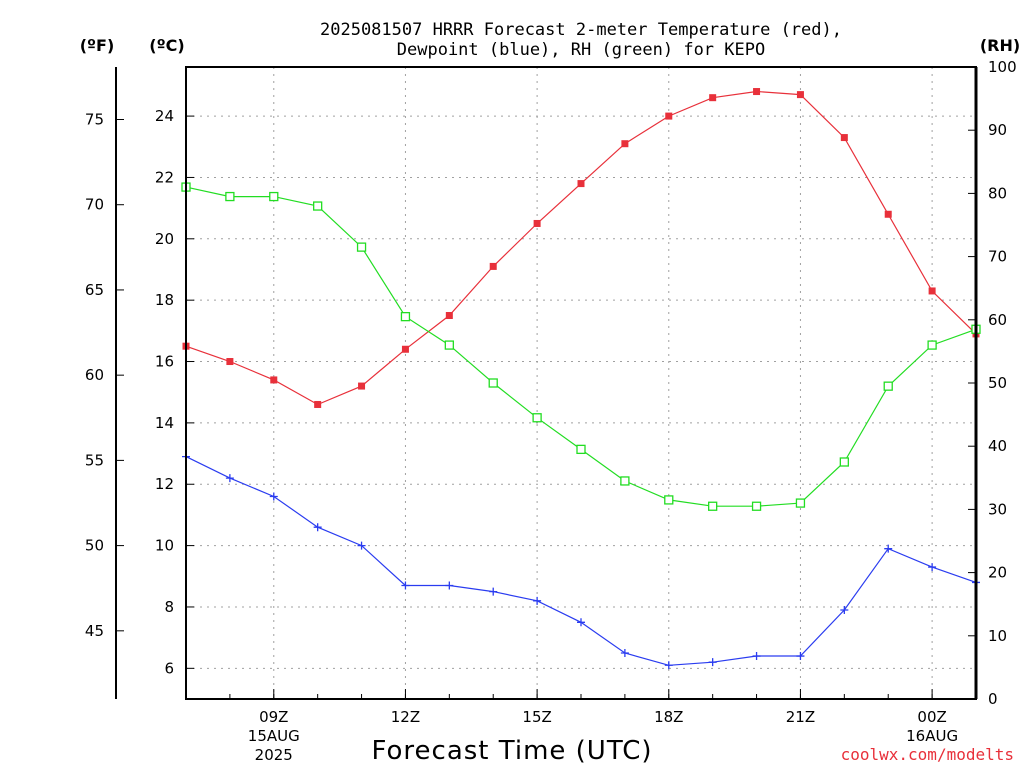  I want to click on celsius-tick-label: 20, so click(164, 239).